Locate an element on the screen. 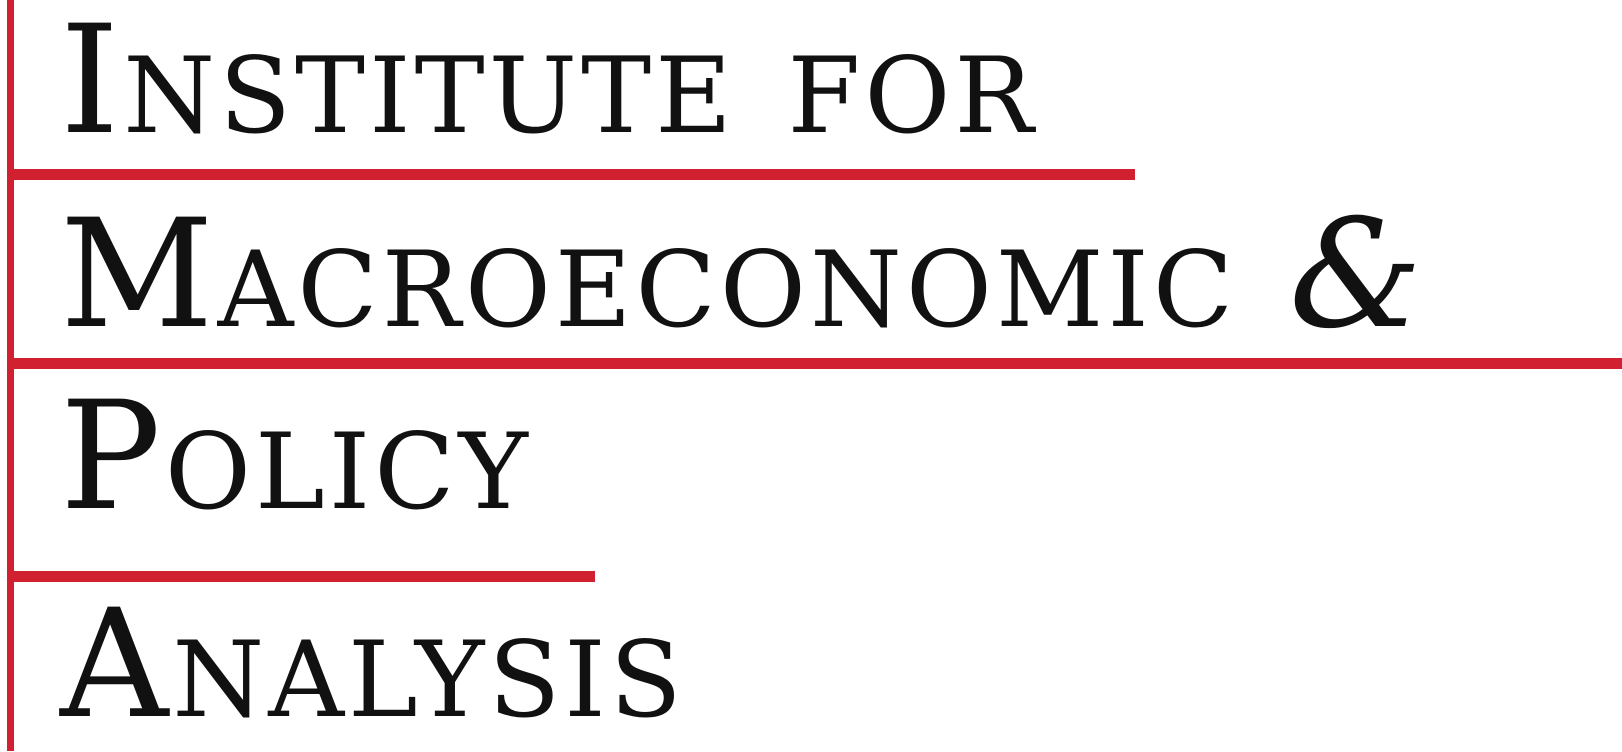 The image size is (1622, 752). logo-line-3-text: Policy is located at coordinates (296, 457).